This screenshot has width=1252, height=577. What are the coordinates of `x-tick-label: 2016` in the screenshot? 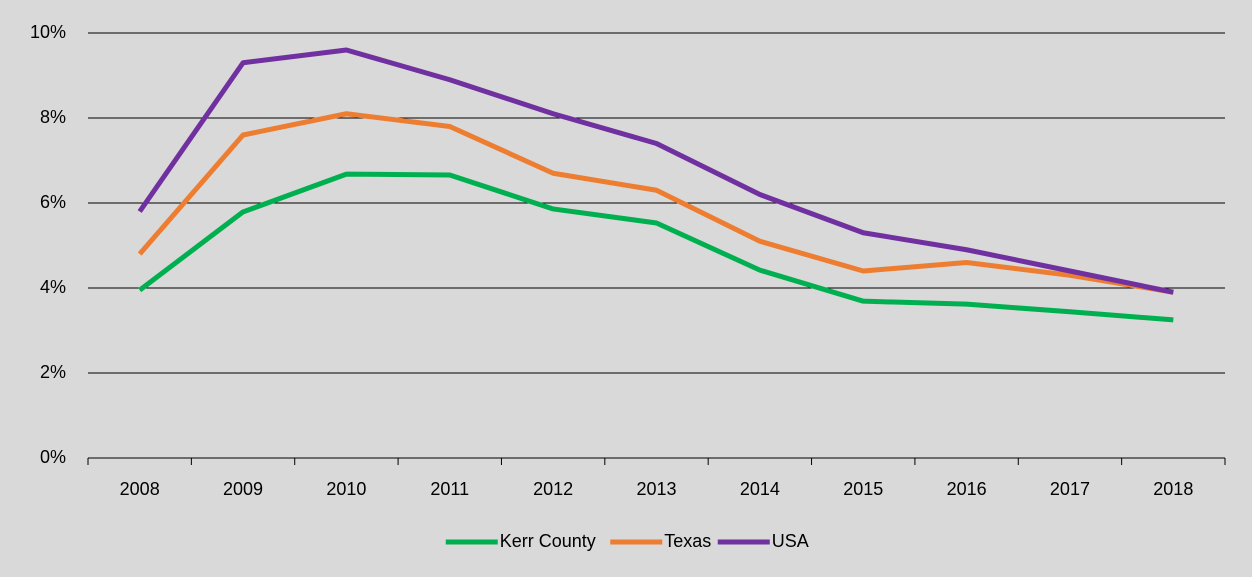 It's located at (967, 489).